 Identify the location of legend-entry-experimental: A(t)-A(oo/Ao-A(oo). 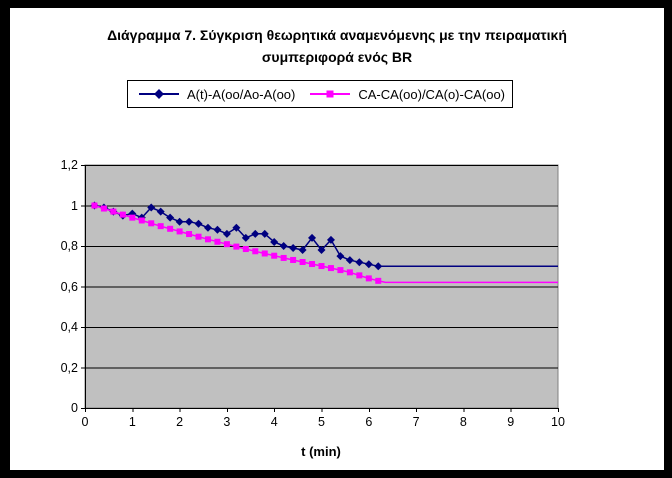
(217, 94).